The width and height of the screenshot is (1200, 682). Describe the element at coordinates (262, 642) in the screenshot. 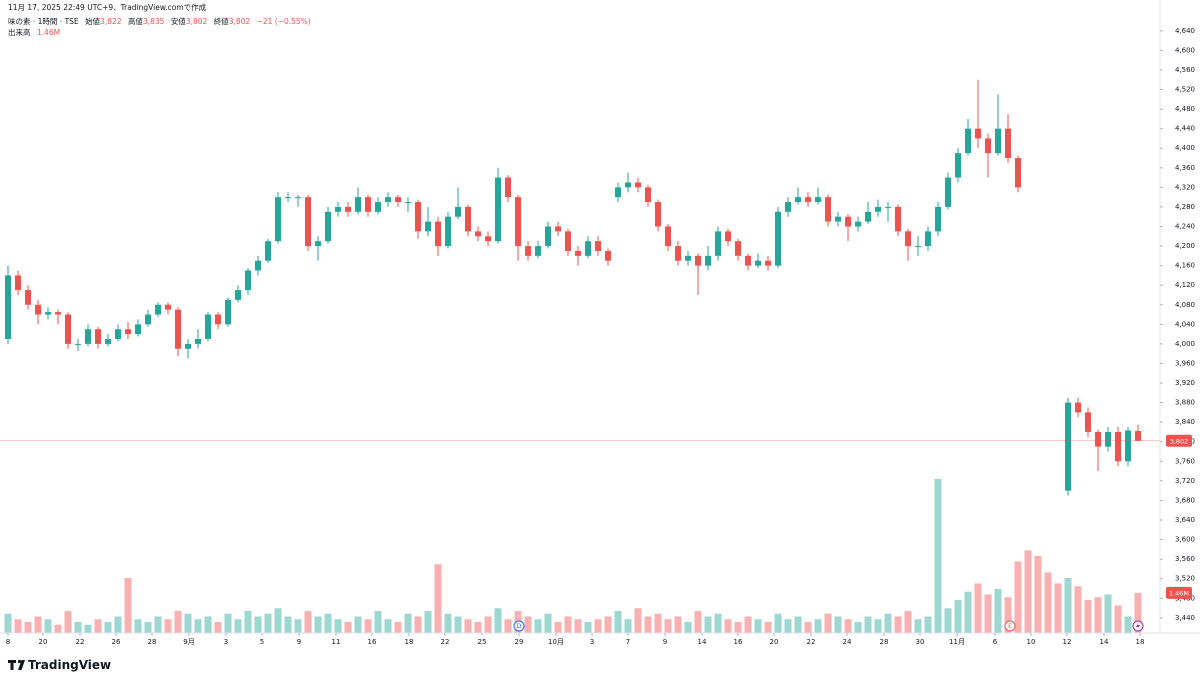

I see `x-tick-label: 5` at that location.